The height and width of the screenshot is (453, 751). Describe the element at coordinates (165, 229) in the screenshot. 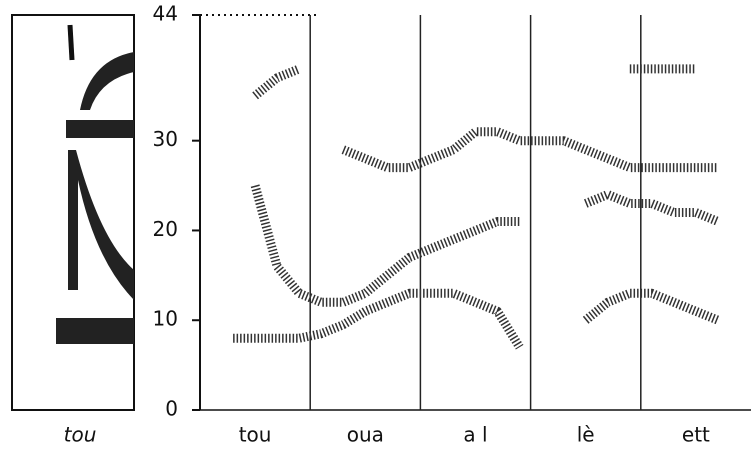

I see `y-tick-label: 20` at that location.